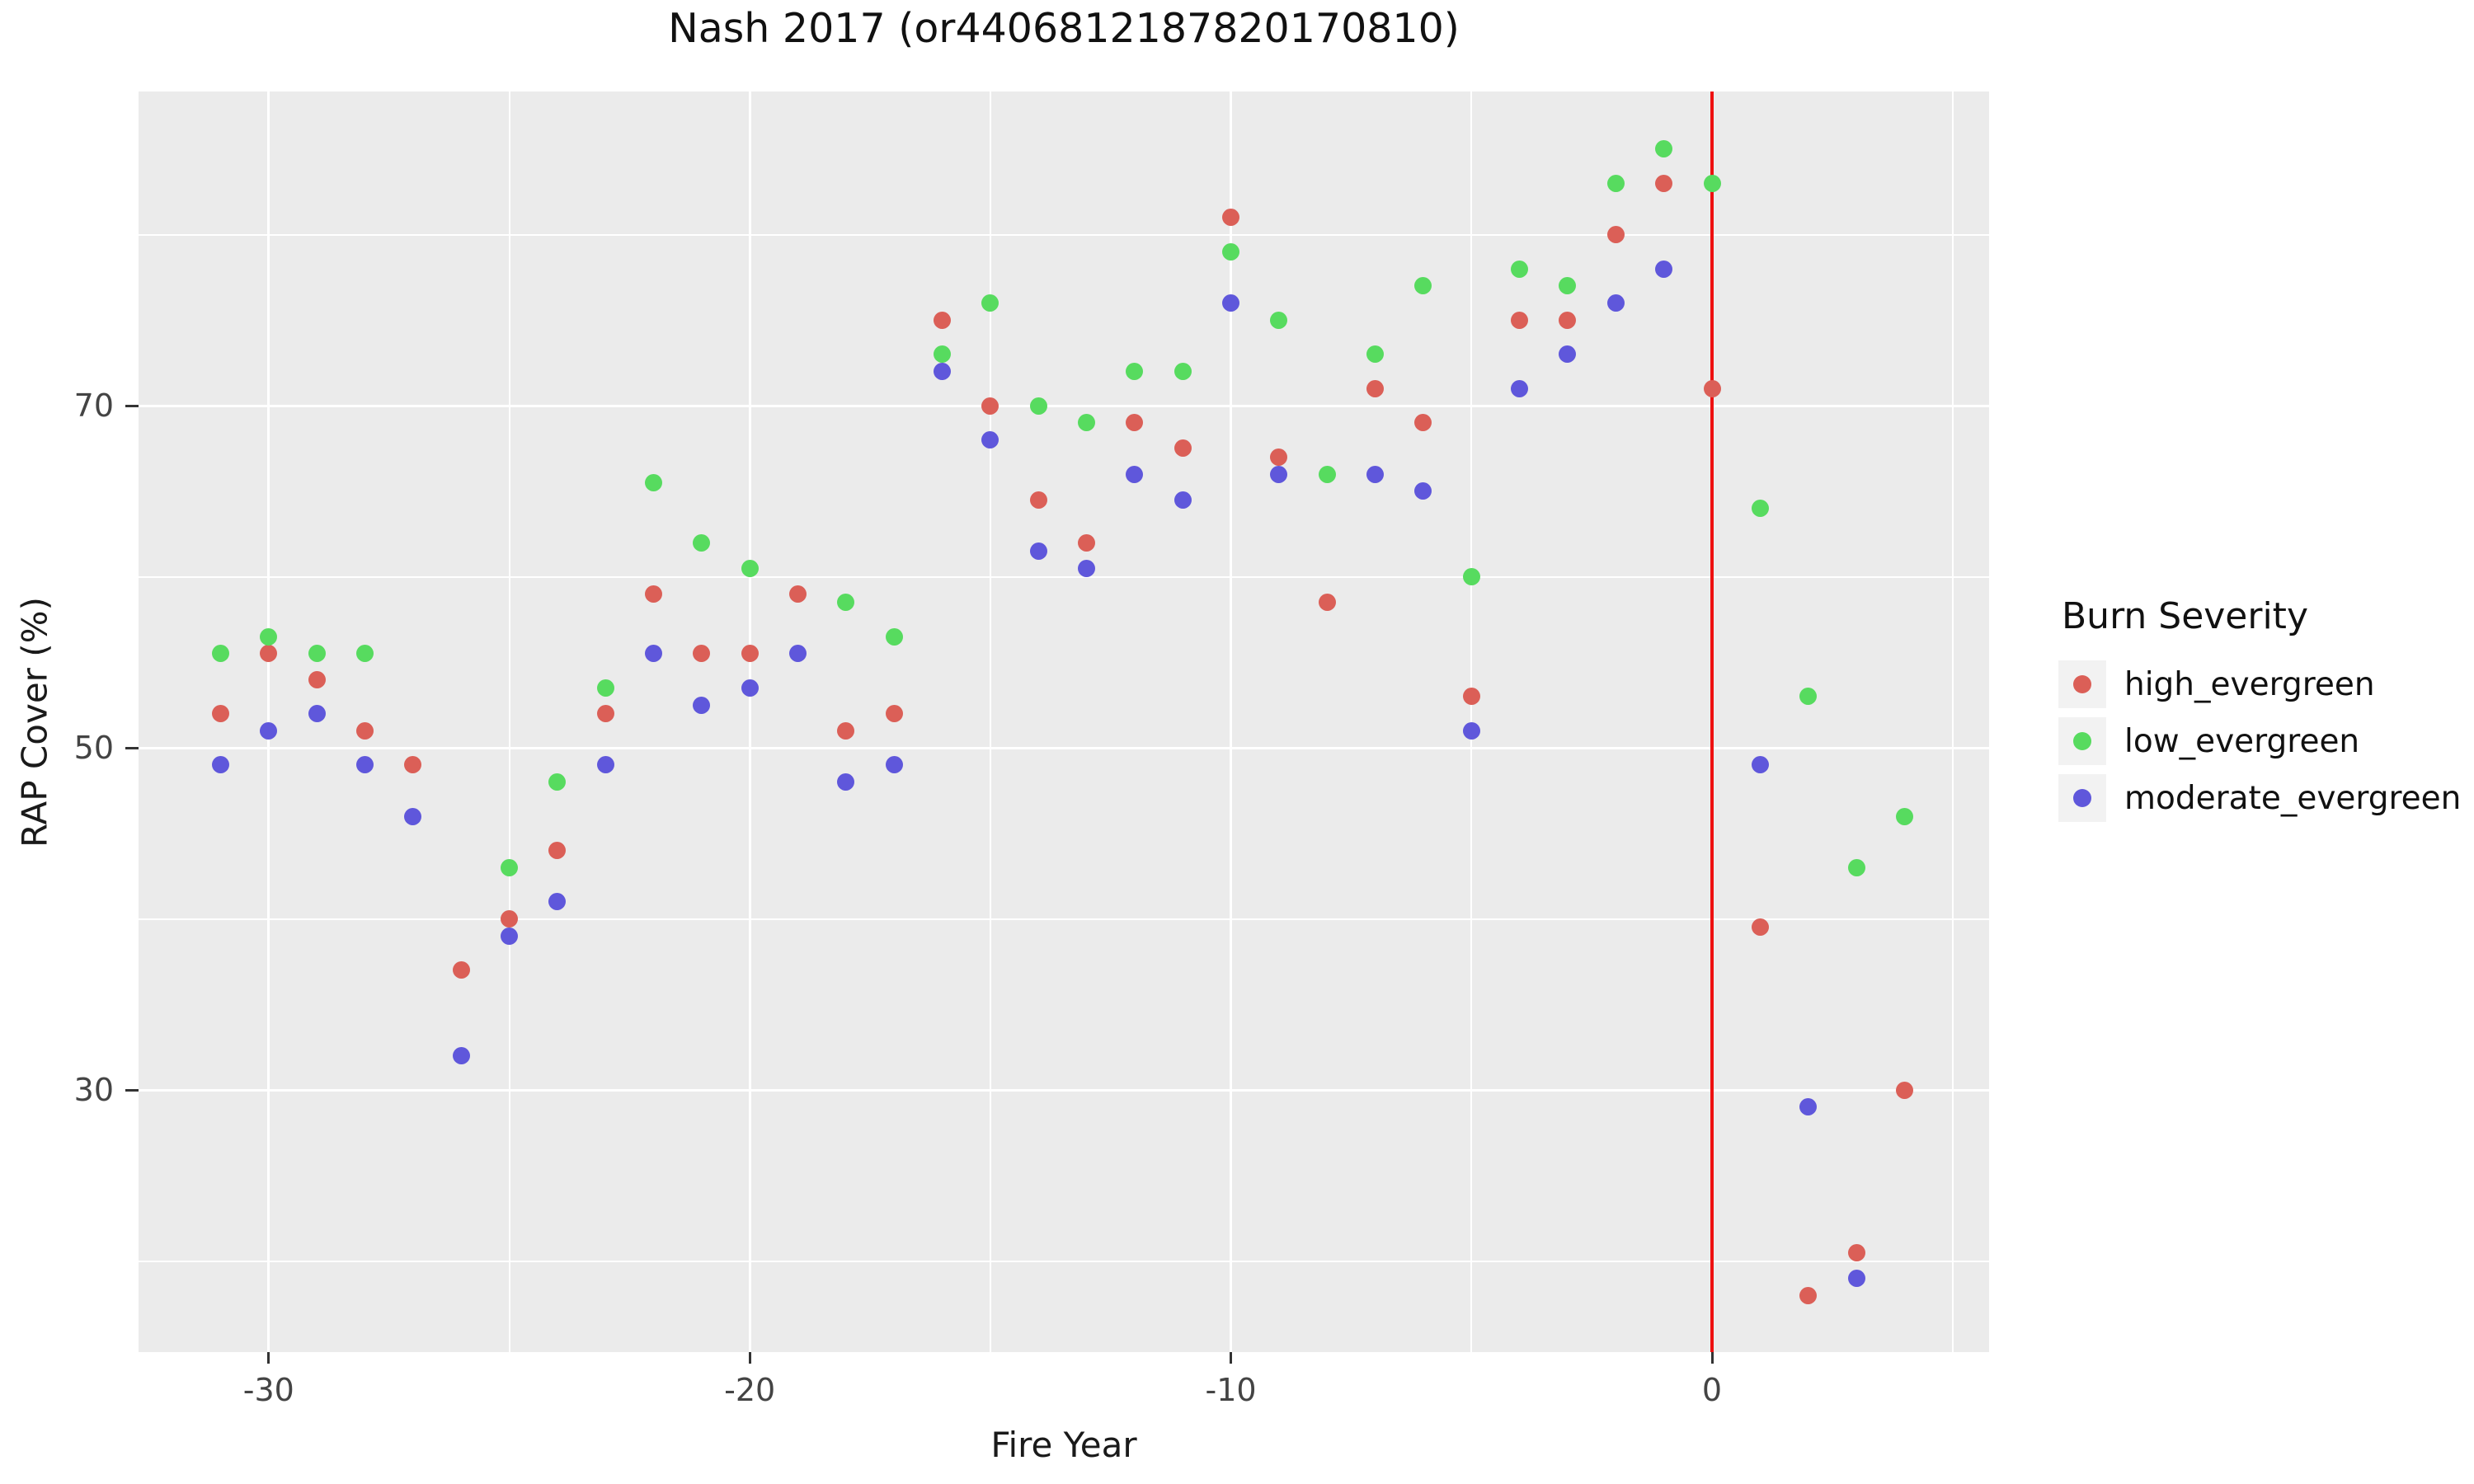 The height and width of the screenshot is (1484, 2474). I want to click on legend-dot-moderate_evergreen, so click(2082, 798).